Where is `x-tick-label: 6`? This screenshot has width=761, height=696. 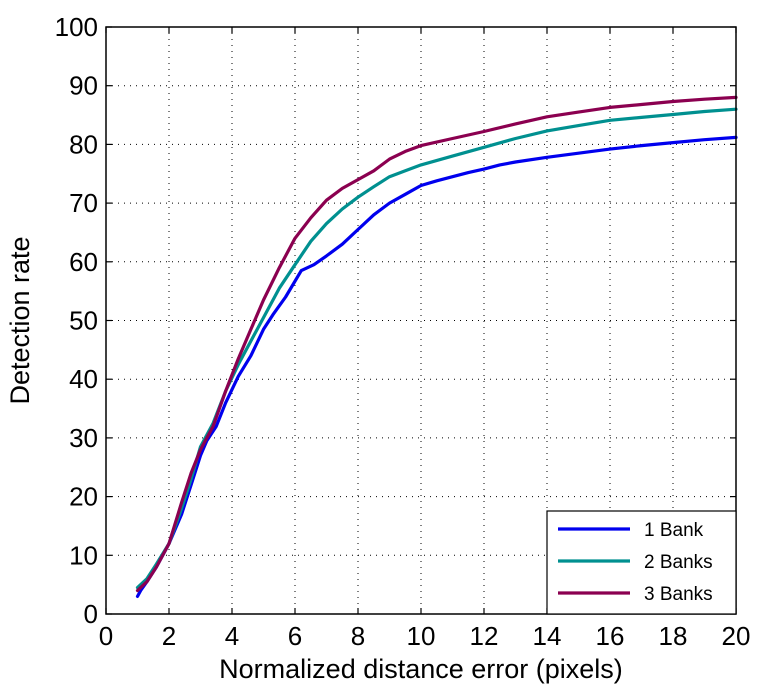 x-tick-label: 6 is located at coordinates (295, 636).